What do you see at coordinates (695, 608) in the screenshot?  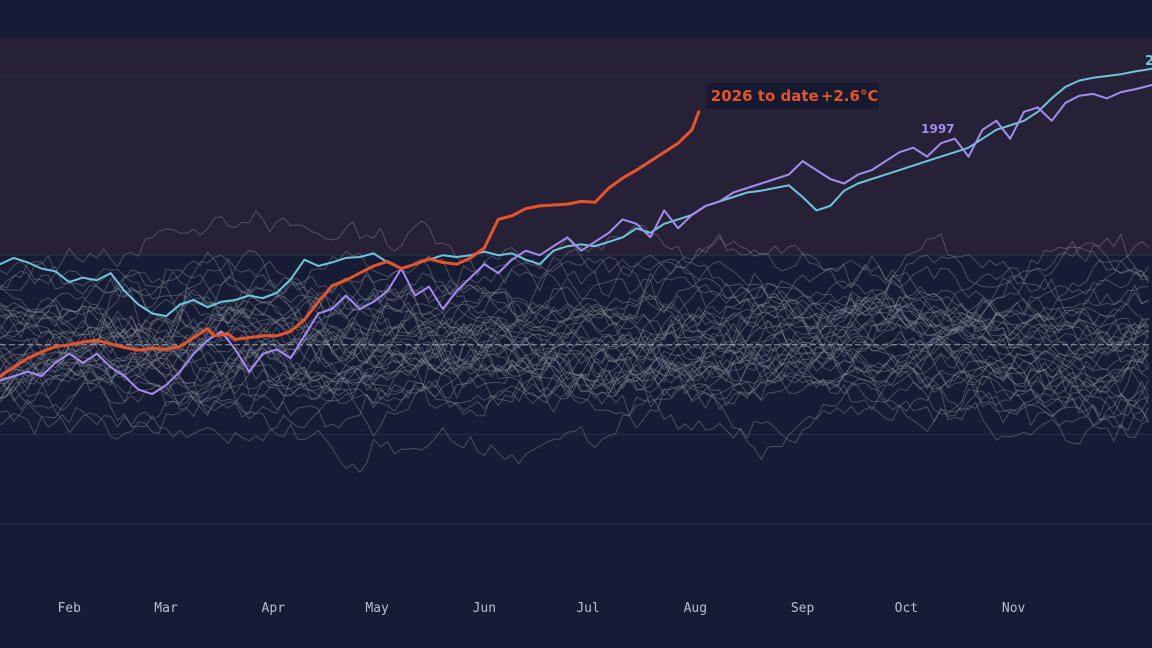 I see `x-tick-label: Aug` at bounding box center [695, 608].